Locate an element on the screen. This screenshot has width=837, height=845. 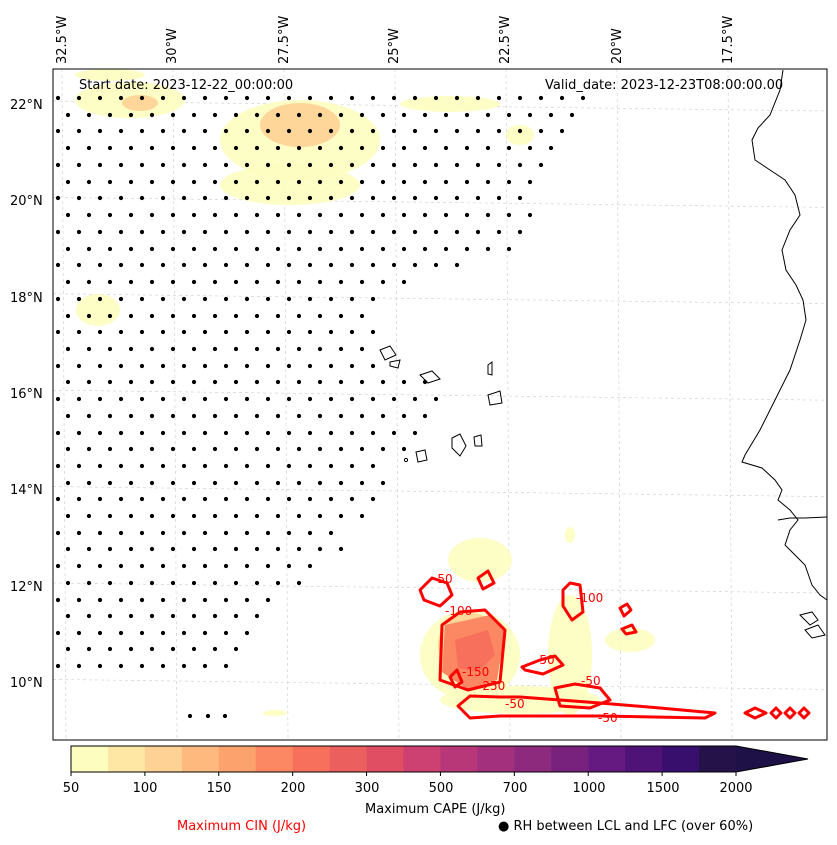
rh-legend: ● RH between LCL and LFC (over 60%) is located at coordinates (625, 826).